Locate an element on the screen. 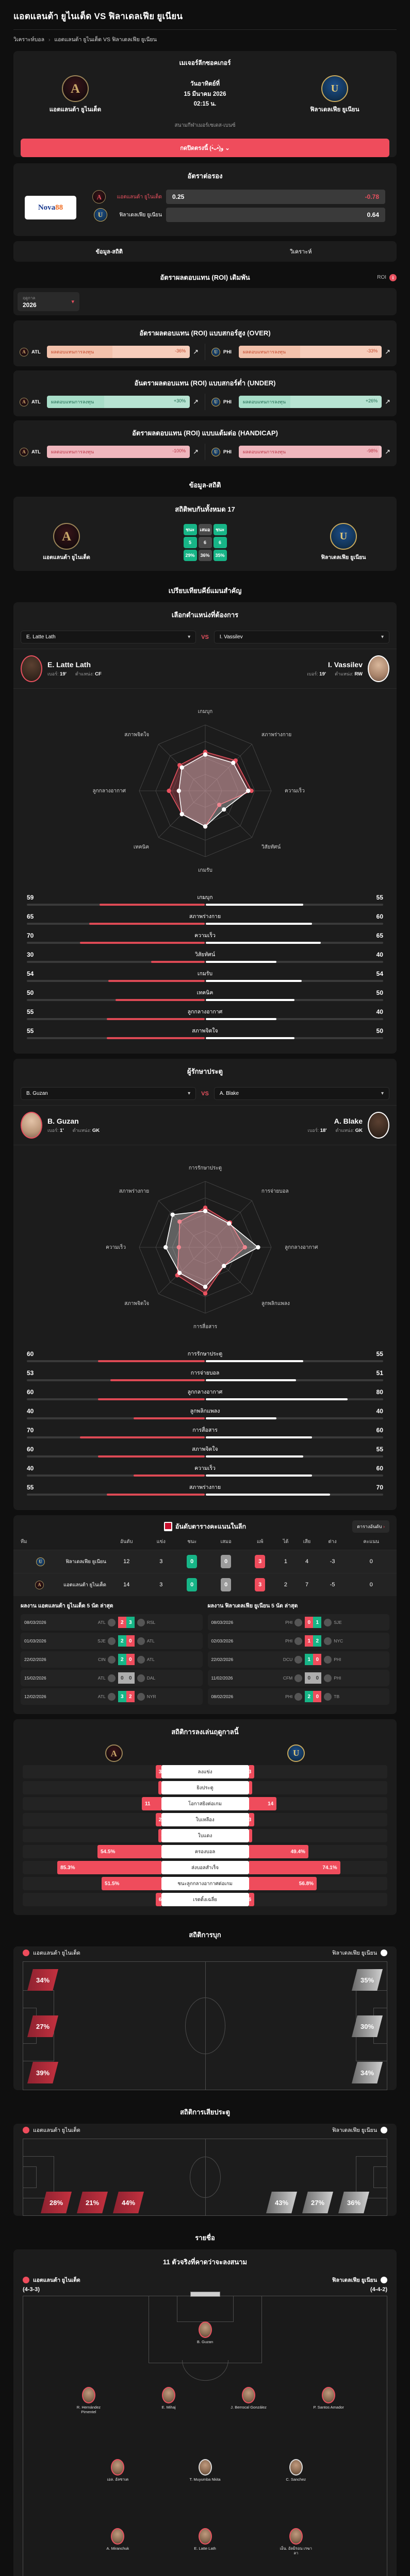 The width and height of the screenshot is (410, 2576). h2h-count: 6 is located at coordinates (205, 542).